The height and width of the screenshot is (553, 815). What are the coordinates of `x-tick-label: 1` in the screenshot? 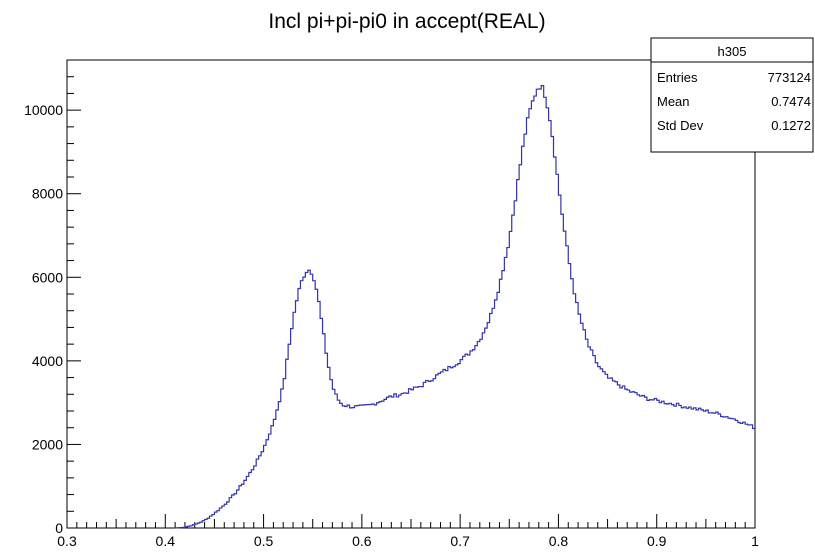 It's located at (755, 541).